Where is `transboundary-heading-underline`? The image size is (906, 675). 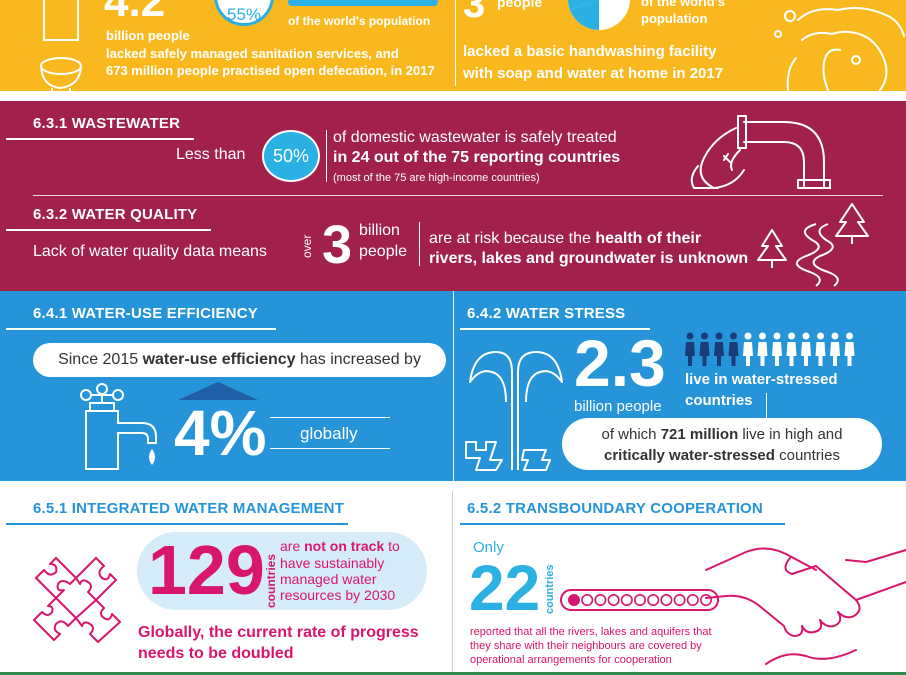 transboundary-heading-underline is located at coordinates (622, 524).